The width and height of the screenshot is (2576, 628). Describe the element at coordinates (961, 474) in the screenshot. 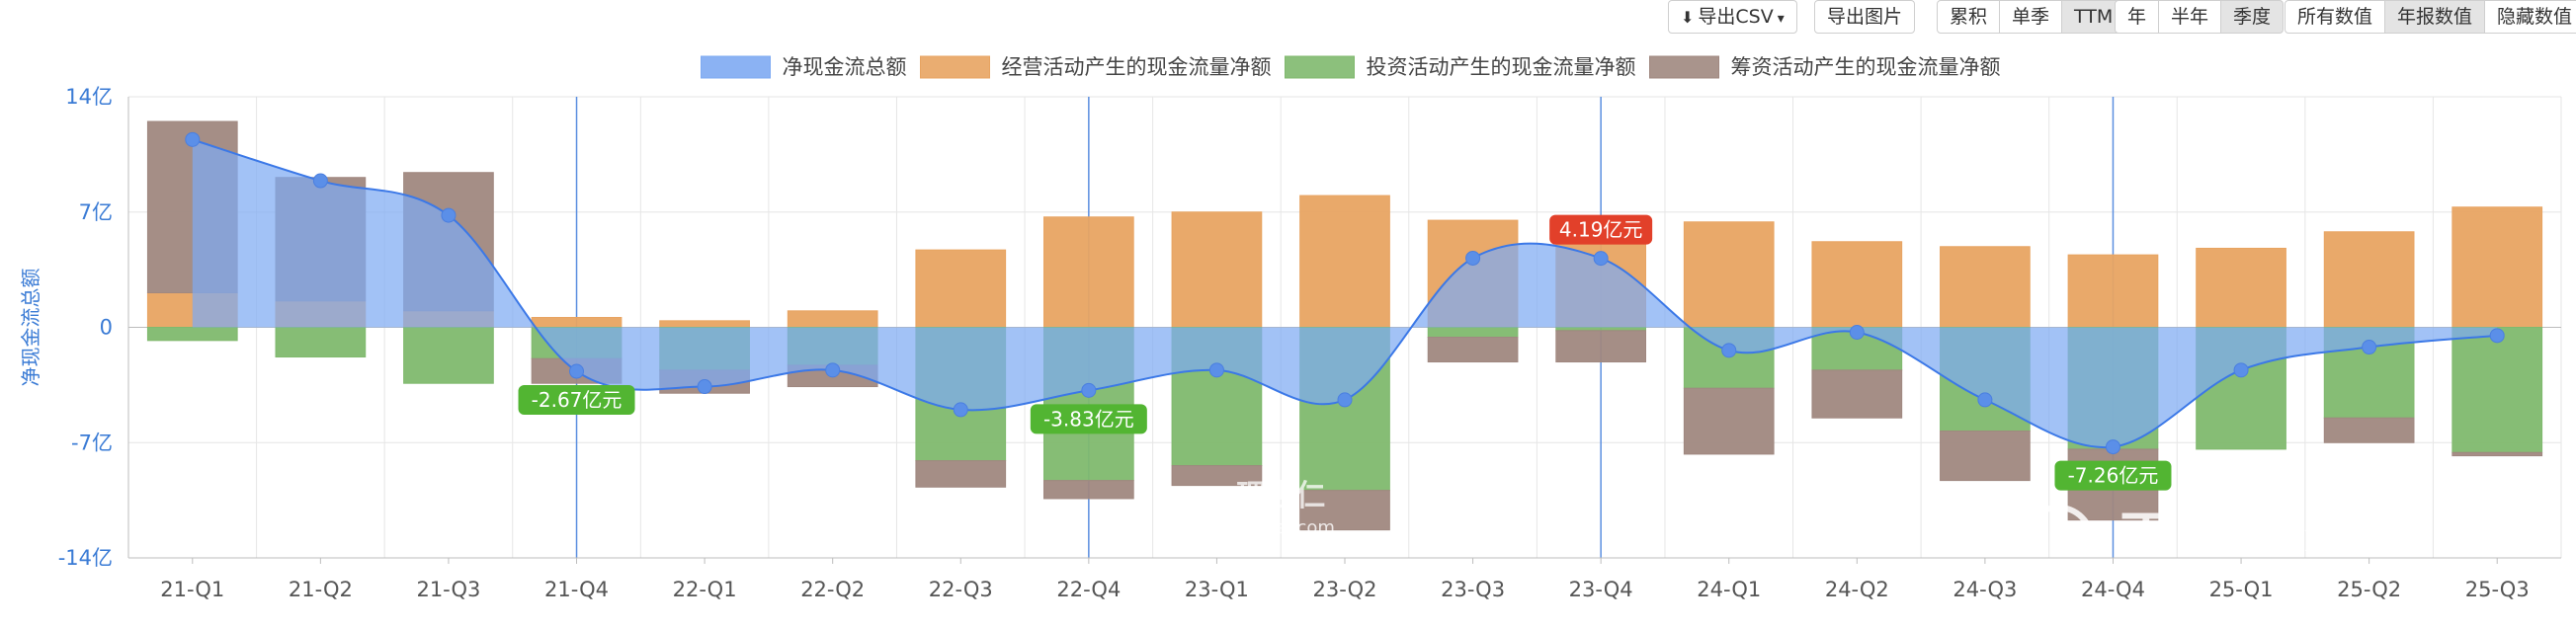

I see `bar-筹资活动产生的现金流量净额-22-Q3` at that location.